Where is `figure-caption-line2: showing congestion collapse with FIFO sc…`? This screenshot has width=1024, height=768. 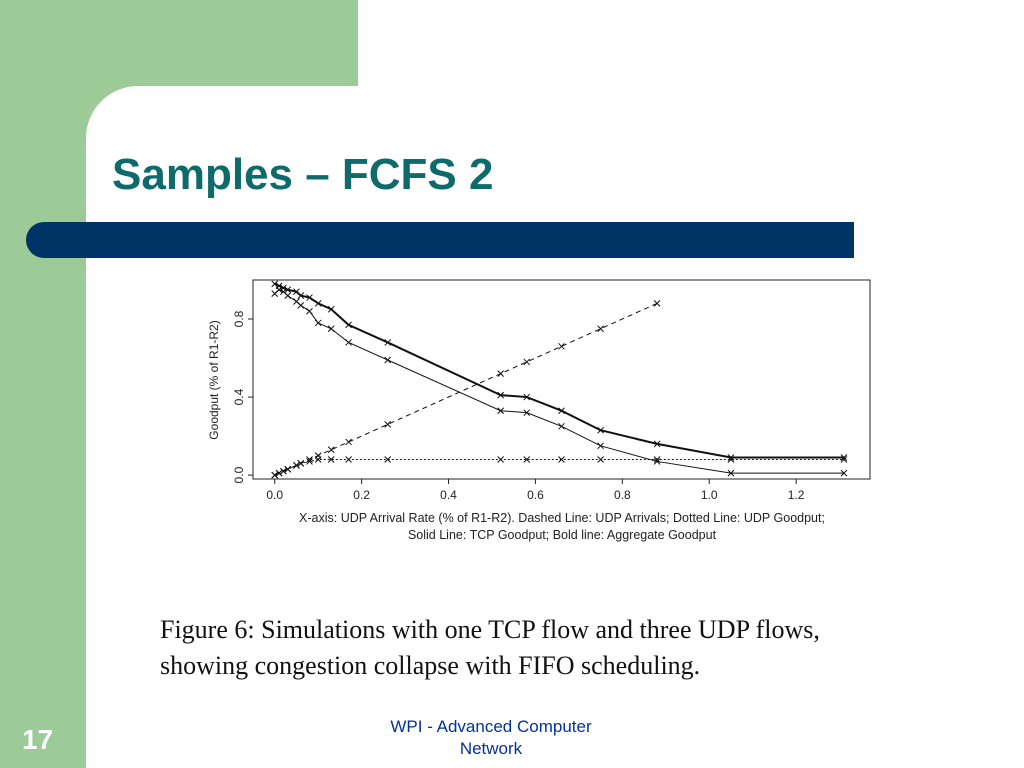 figure-caption-line2: showing congestion collapse with FIFO sc… is located at coordinates (430, 665).